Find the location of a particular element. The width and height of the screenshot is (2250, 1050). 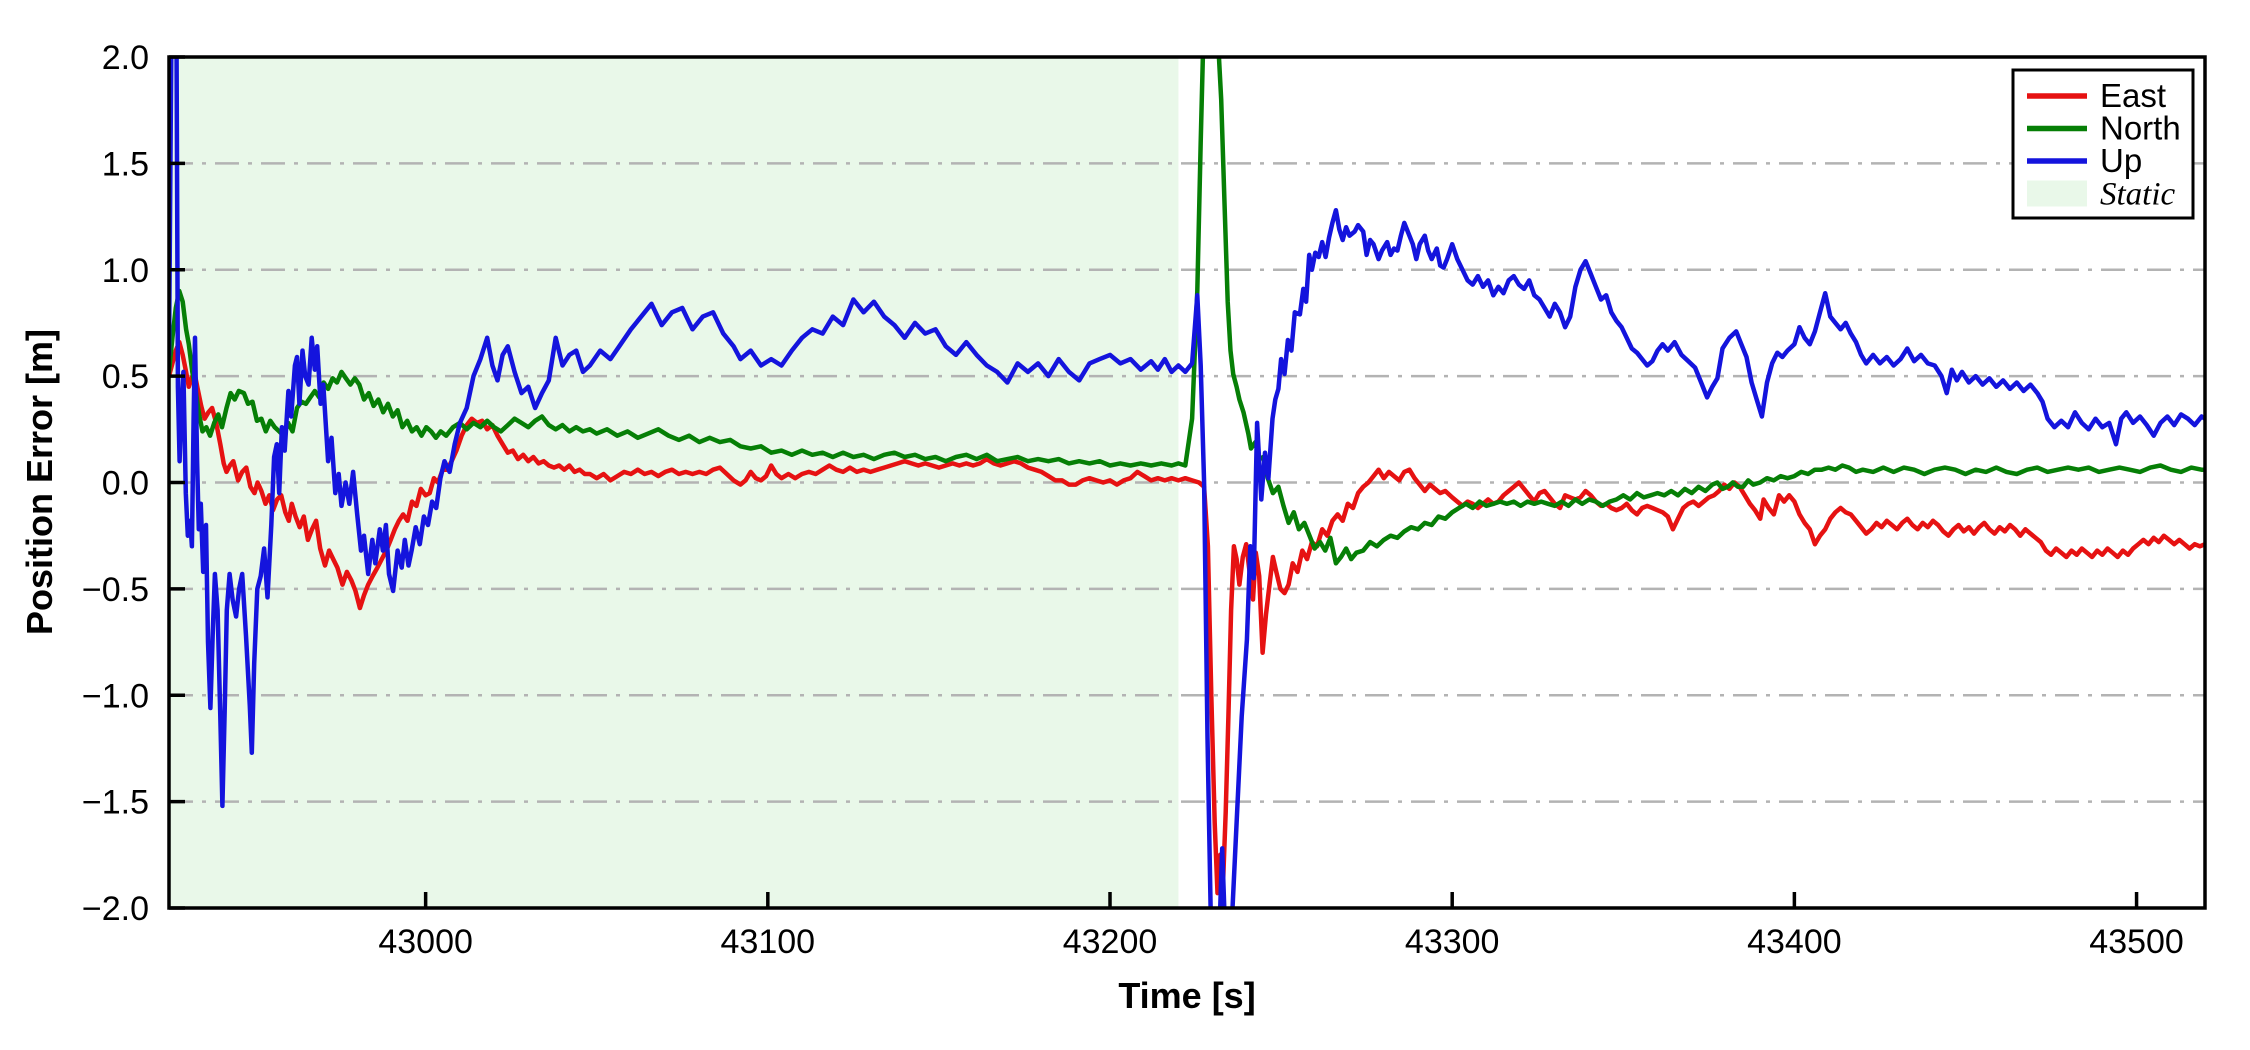

x-axis-label: Time [s] is located at coordinates (1186, 995).